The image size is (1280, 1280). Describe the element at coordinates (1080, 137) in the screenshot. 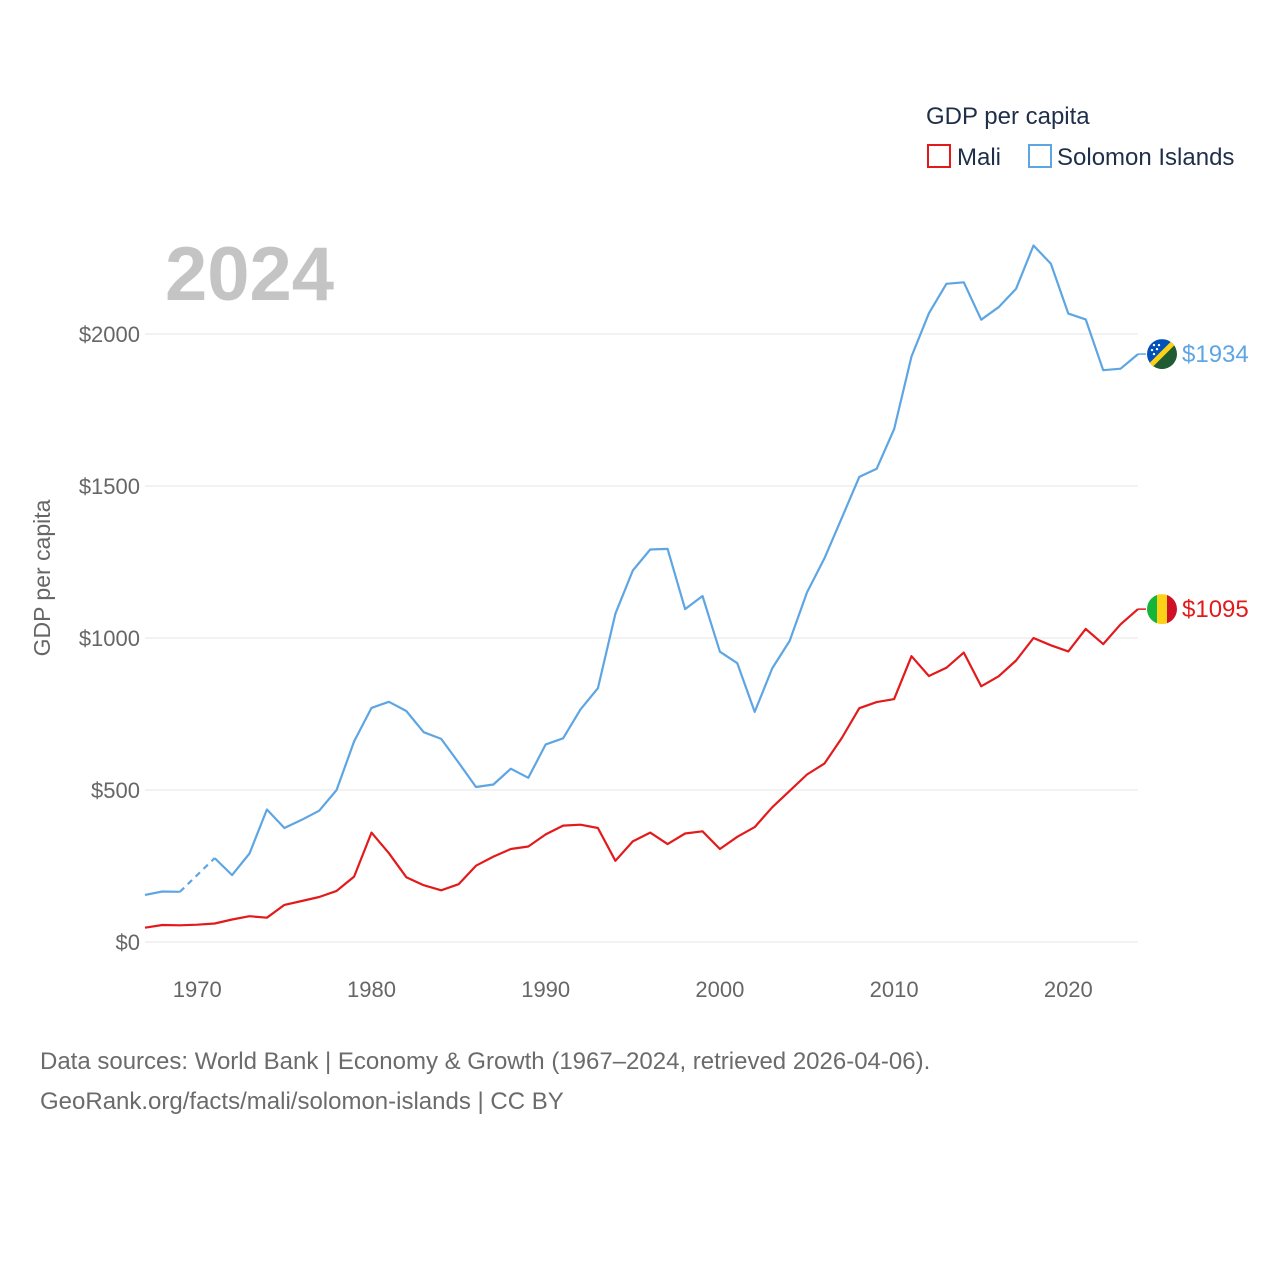

I see `legend: GDP per capita Mali Solomon Islands` at that location.